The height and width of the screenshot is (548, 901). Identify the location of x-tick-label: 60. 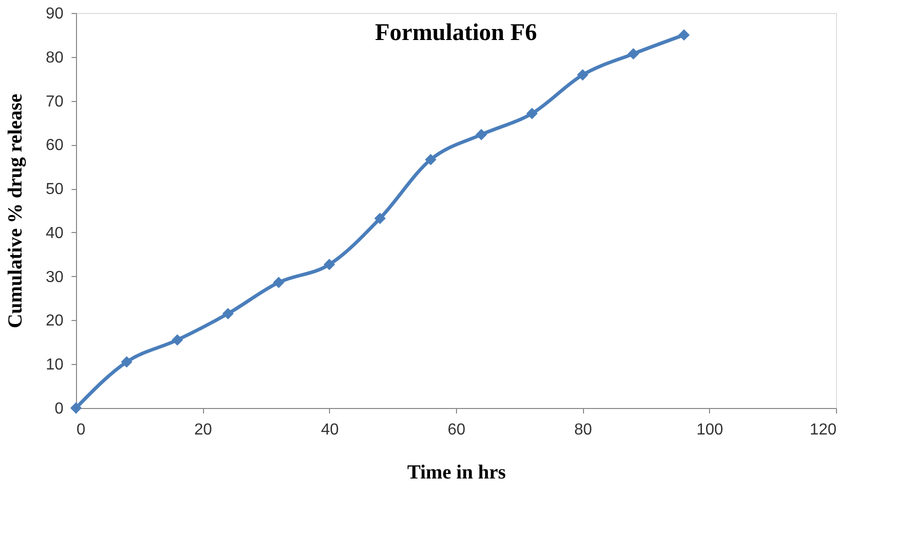
(457, 430).